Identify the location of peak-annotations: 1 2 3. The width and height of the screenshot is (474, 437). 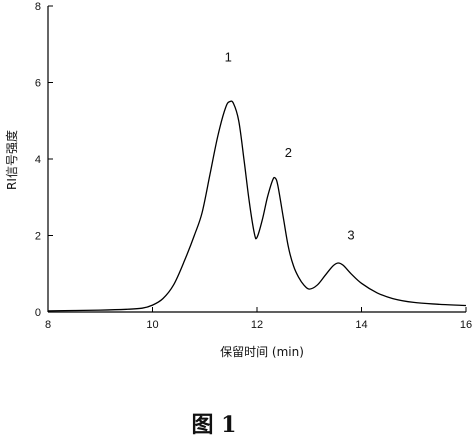
(290, 145).